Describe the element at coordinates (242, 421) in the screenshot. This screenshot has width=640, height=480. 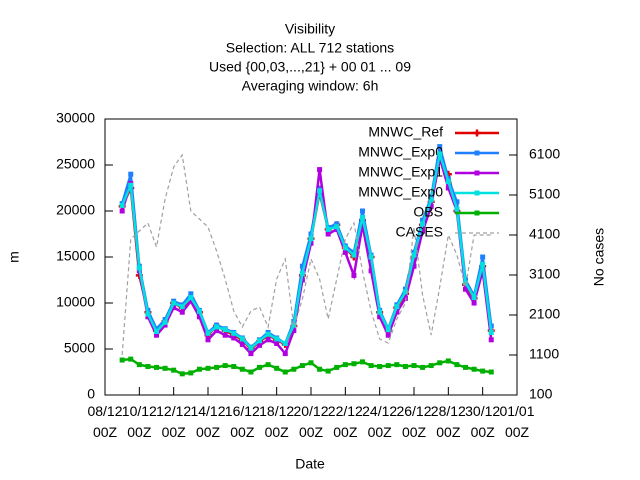
I see `x-tick-label: 16/12 00Z` at that location.